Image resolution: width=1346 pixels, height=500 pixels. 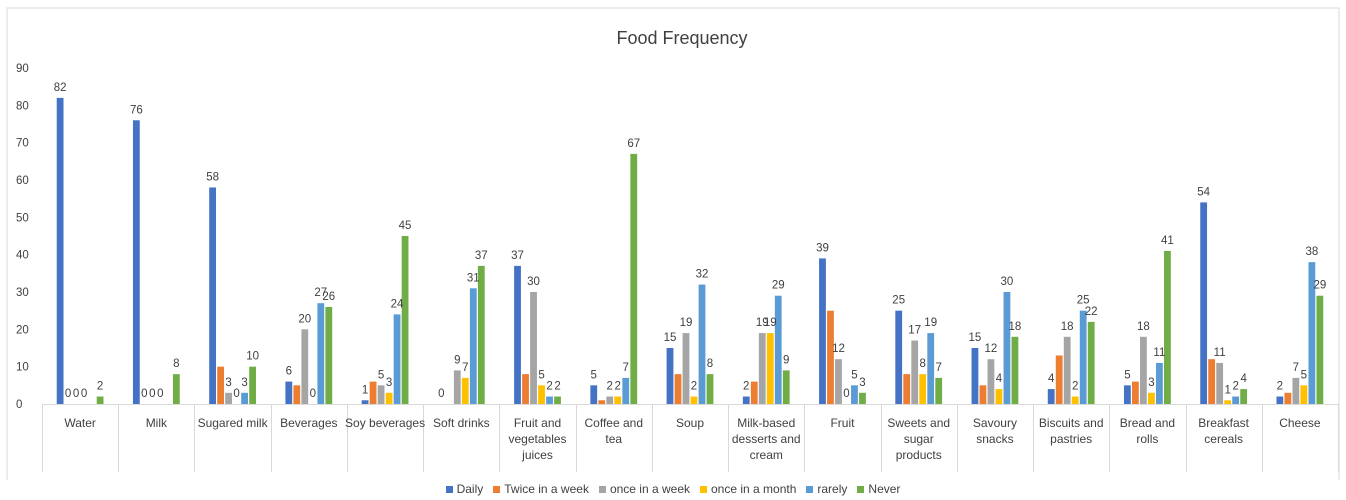 I want to click on y-tick-label: 0, so click(x=19, y=405).